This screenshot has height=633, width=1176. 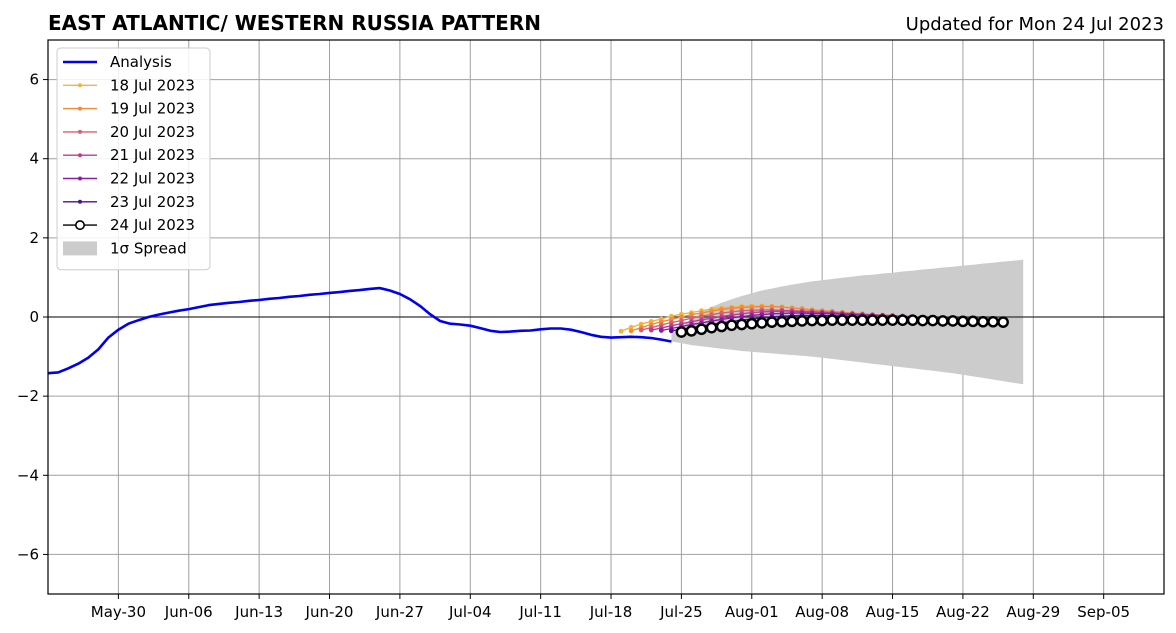 I want to click on legend-label: 21 Jul 2023, so click(x=152, y=155).